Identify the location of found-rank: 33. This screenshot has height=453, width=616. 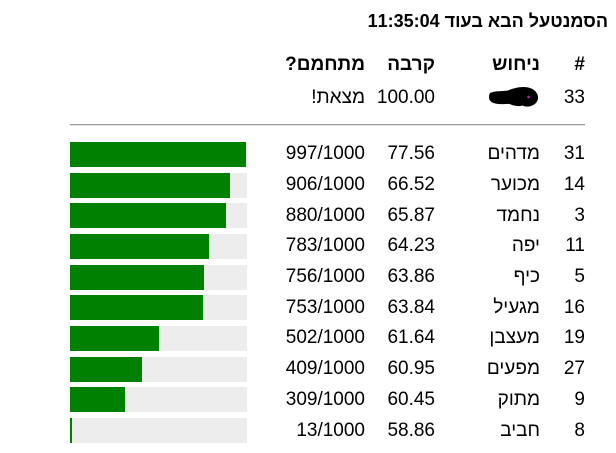
(574, 97).